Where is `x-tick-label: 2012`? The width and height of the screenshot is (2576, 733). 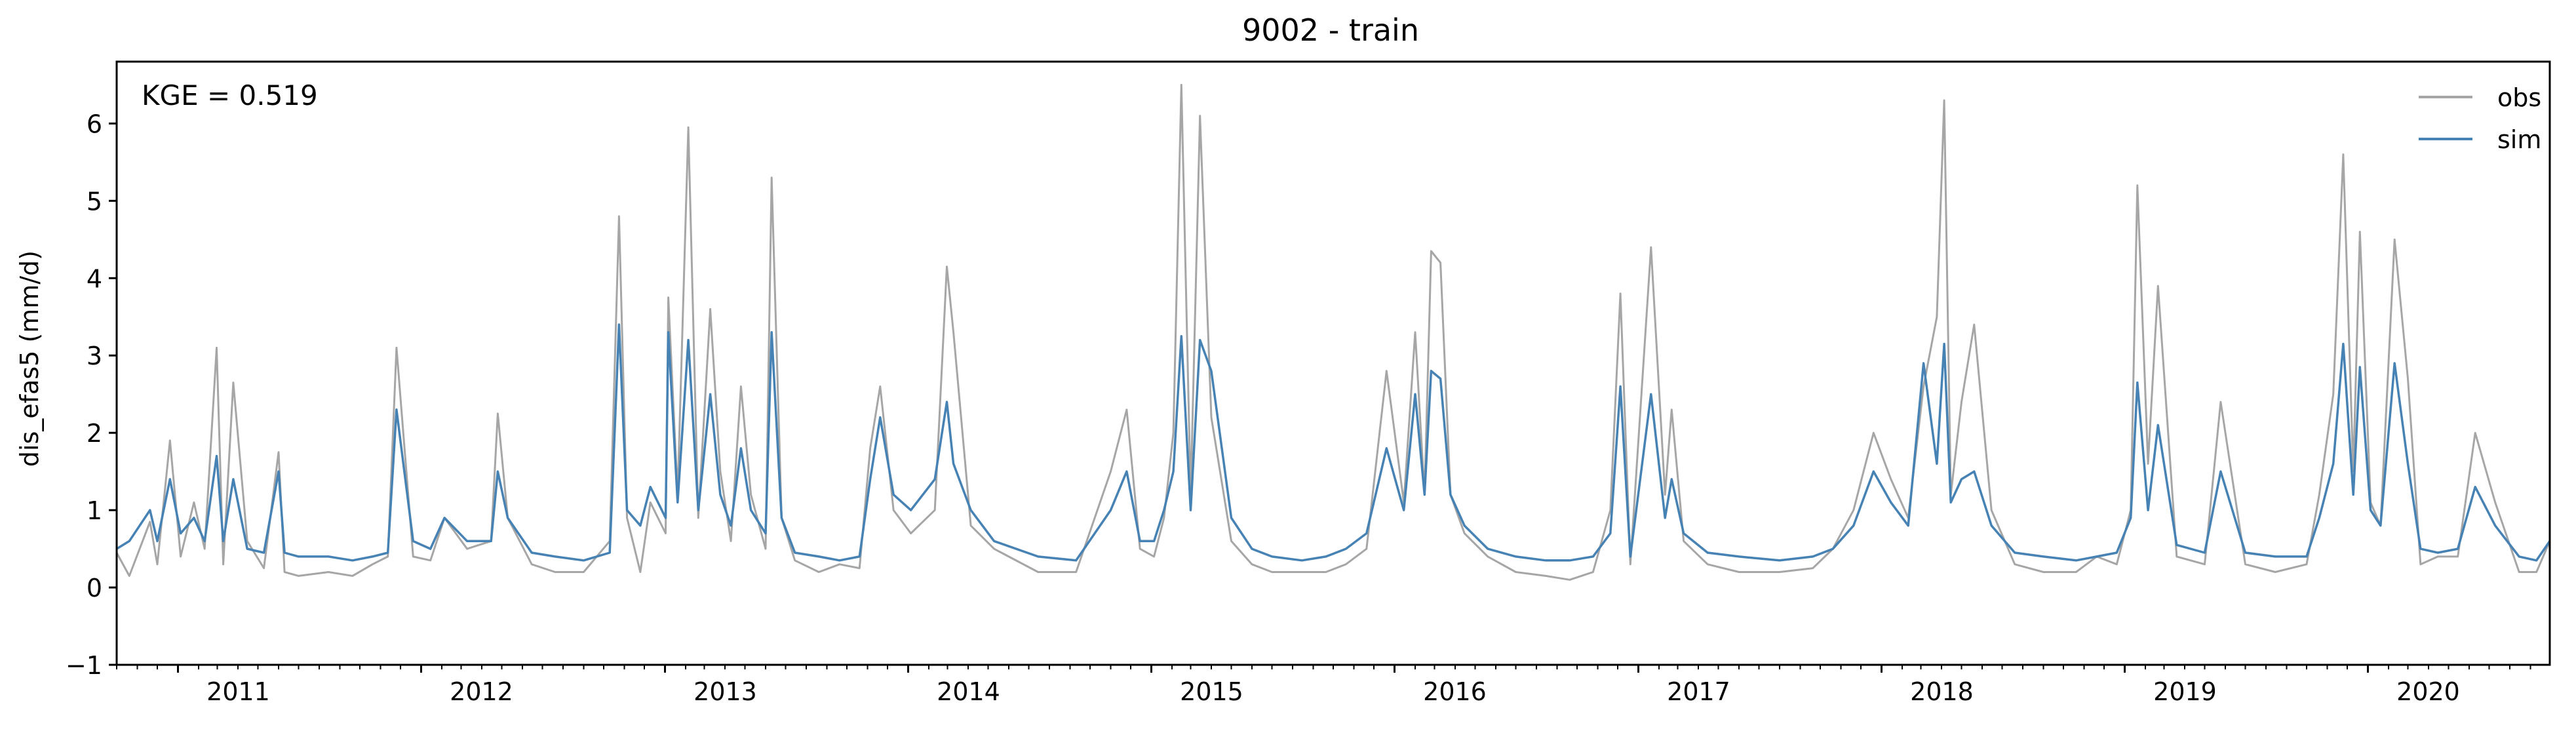 x-tick-label: 2012 is located at coordinates (481, 691).